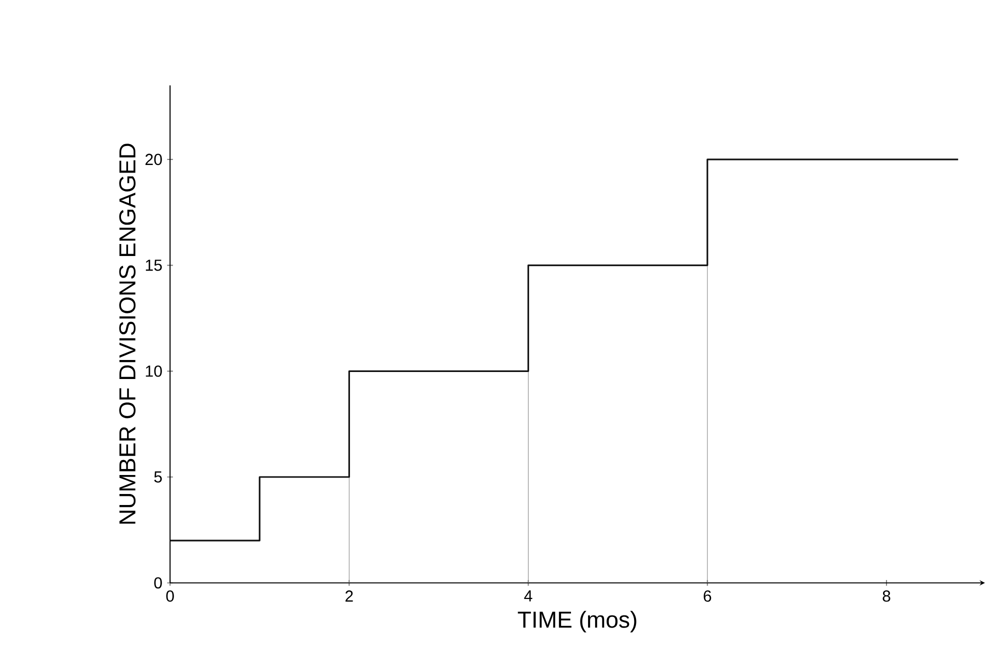 The height and width of the screenshot is (667, 991). I want to click on y-axis-title: NUMBER OF DIVISIONS ENGAGED, so click(127, 334).